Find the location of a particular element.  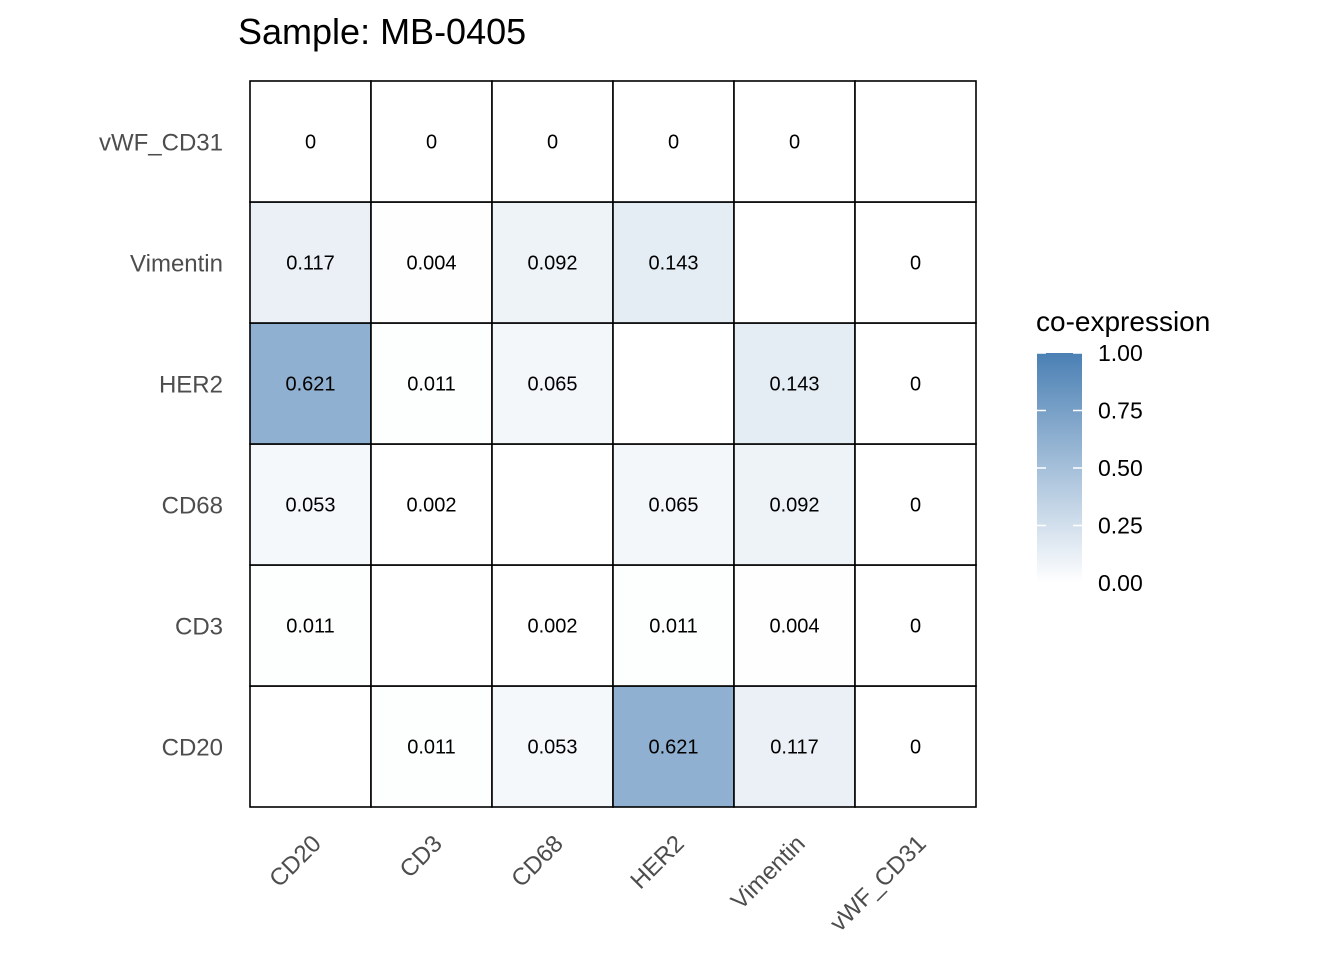

x-tick-label-vimentin: Vimentin is located at coordinates (768, 872).